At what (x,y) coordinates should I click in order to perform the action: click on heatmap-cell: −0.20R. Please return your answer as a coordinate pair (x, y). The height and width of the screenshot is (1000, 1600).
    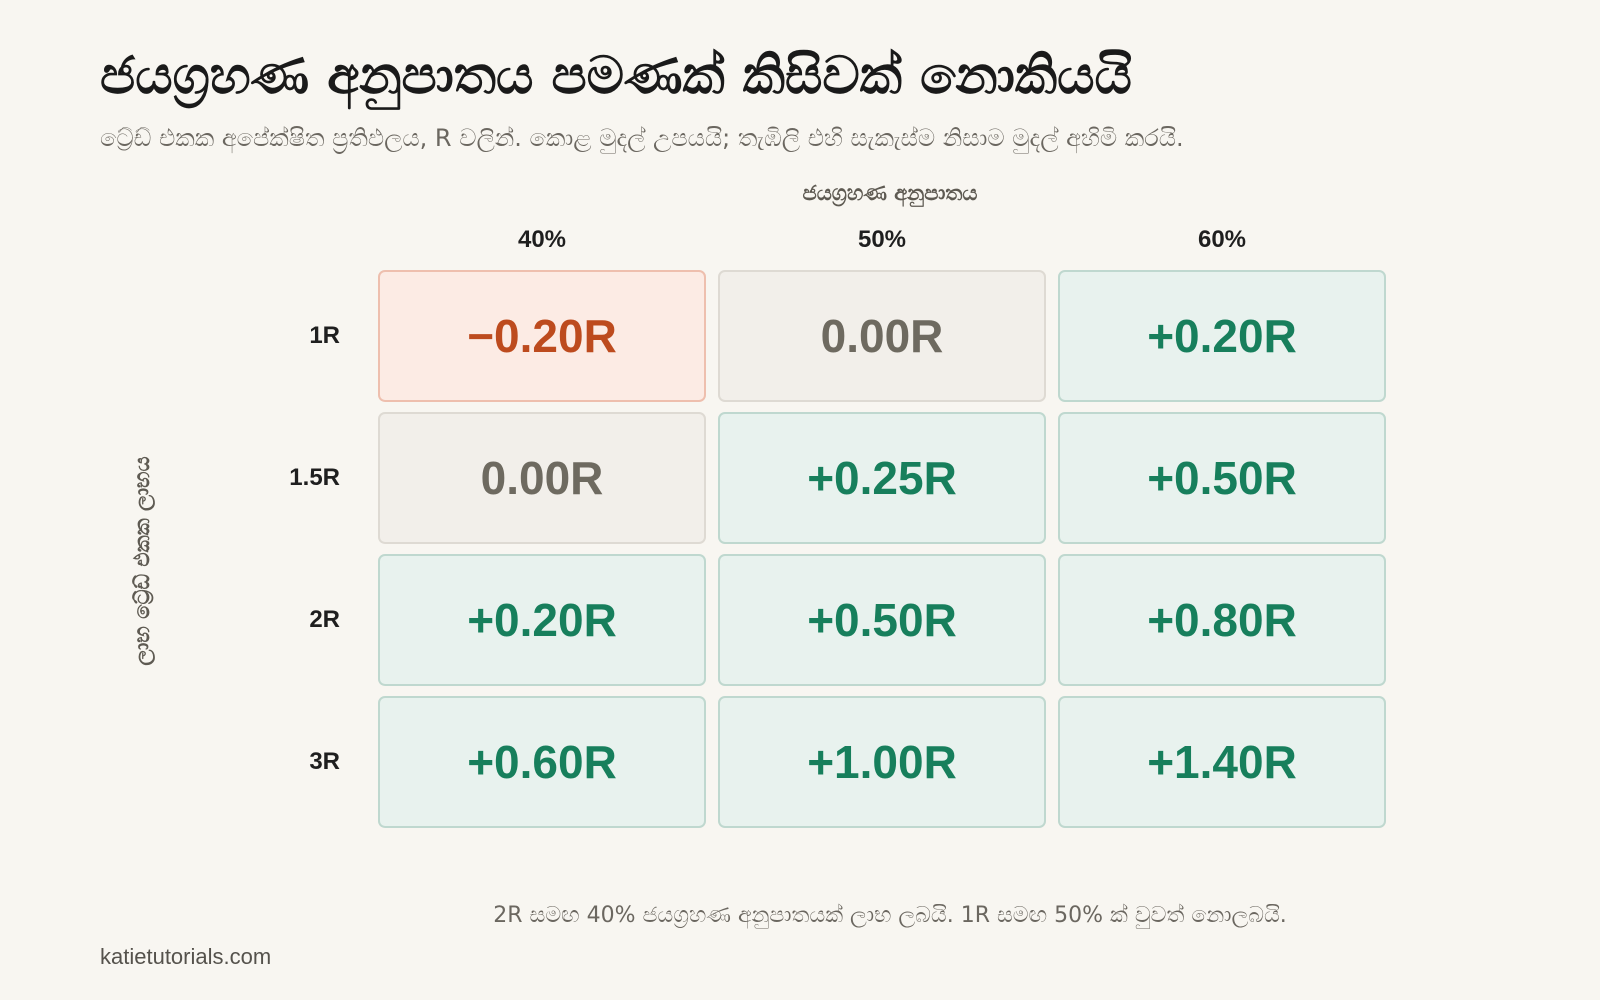
    Looking at the image, I should click on (542, 336).